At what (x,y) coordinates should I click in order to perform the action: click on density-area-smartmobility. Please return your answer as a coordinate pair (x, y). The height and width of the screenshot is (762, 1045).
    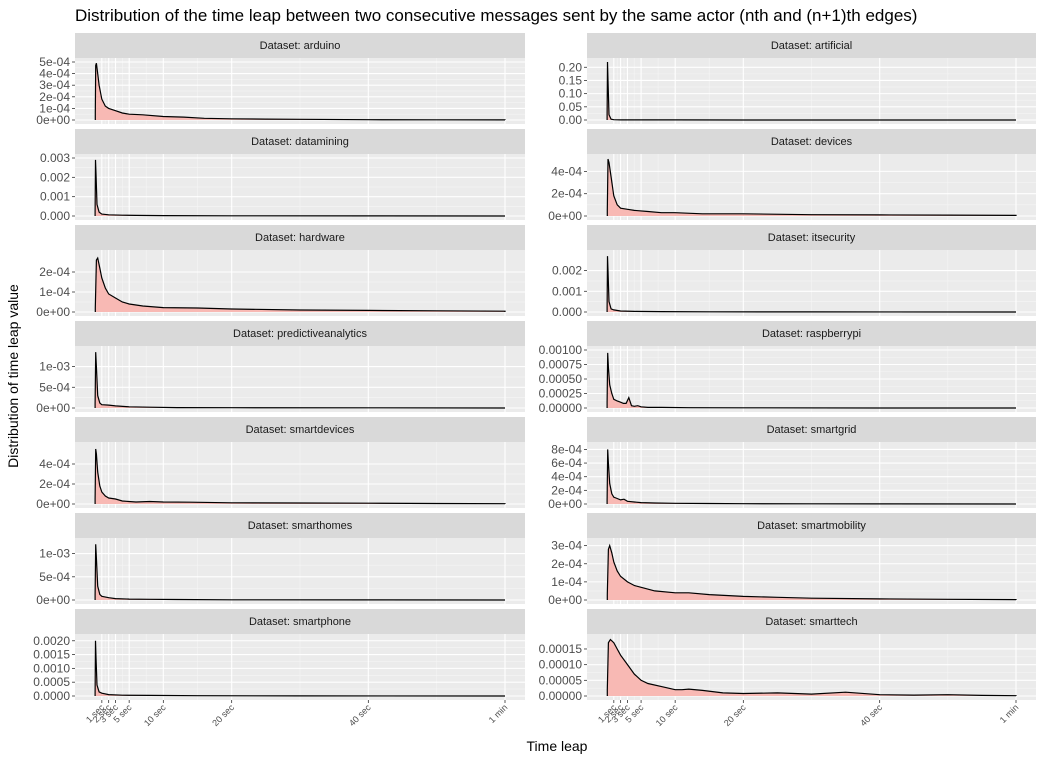
    Looking at the image, I should click on (811, 572).